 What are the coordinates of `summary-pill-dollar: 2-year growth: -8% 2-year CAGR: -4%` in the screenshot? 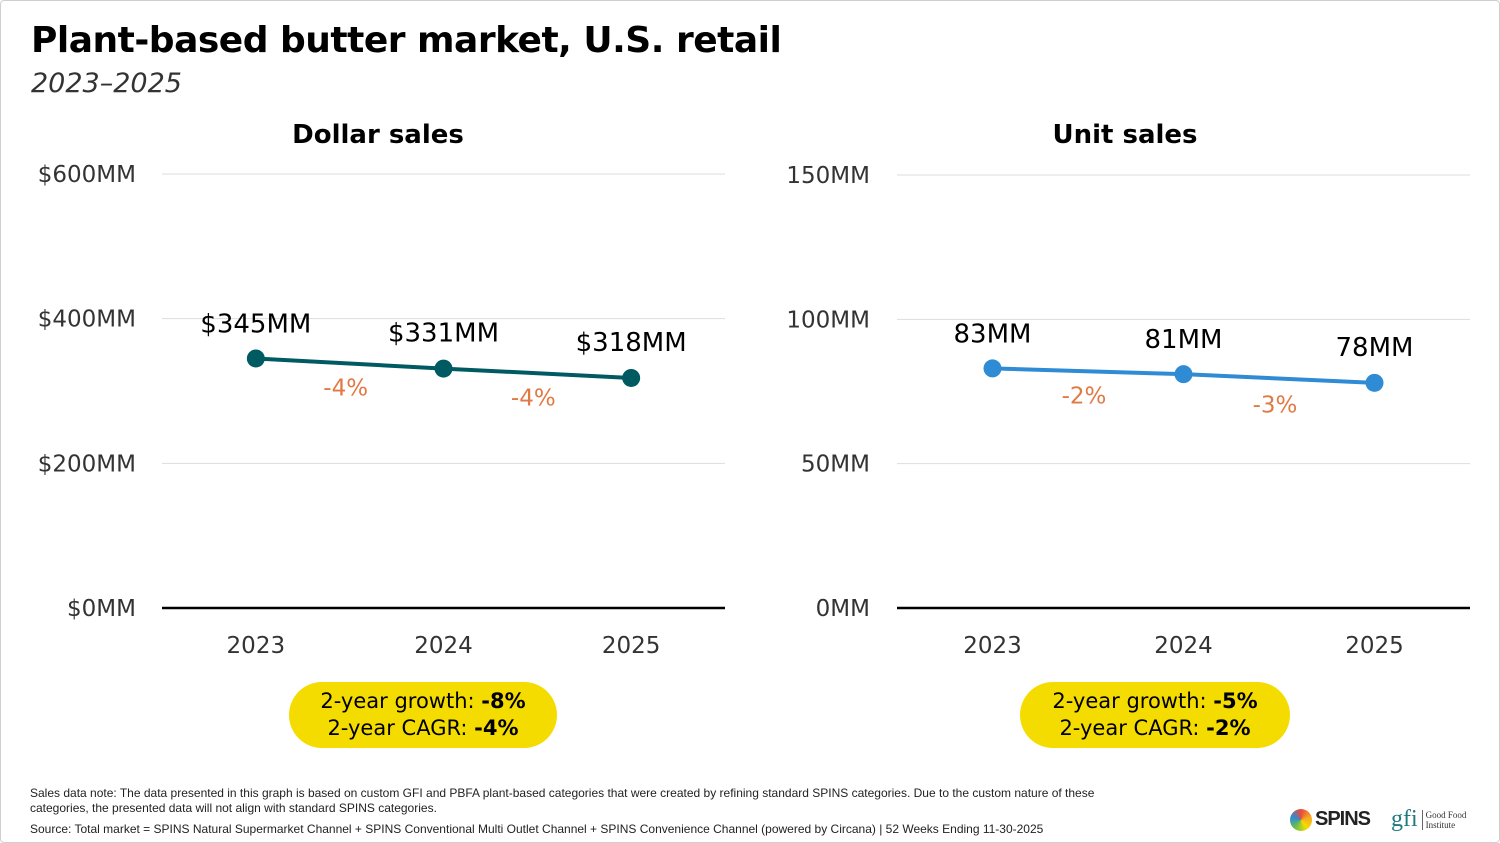 It's located at (423, 715).